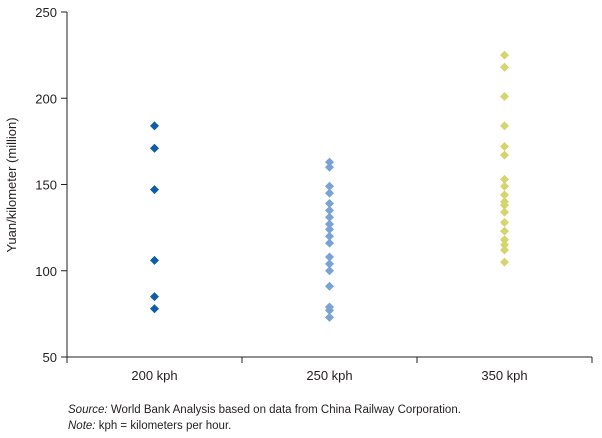 The image size is (602, 438). I want to click on source-label: Source:, so click(88, 410).